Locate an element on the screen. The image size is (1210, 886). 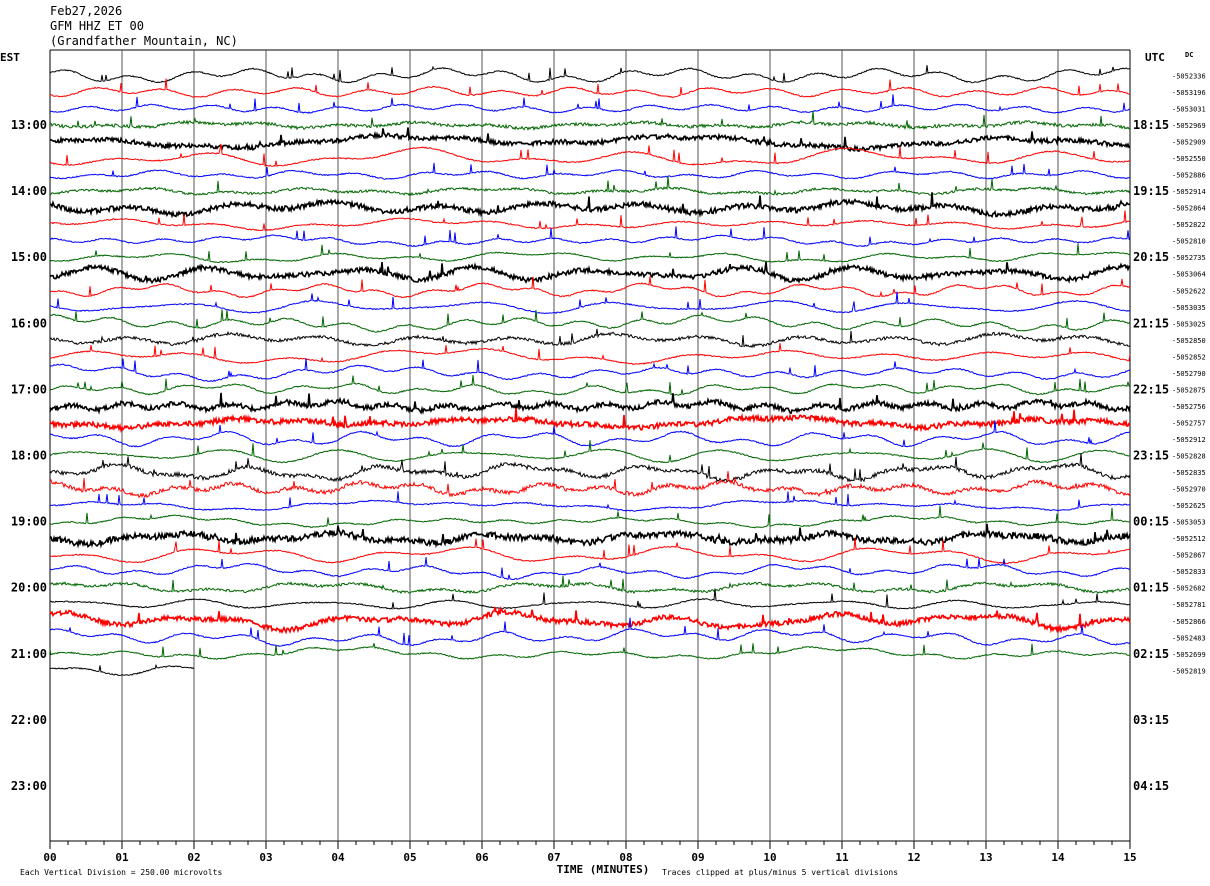
dc-offset-label: -5052810 is located at coordinates (1189, 242).